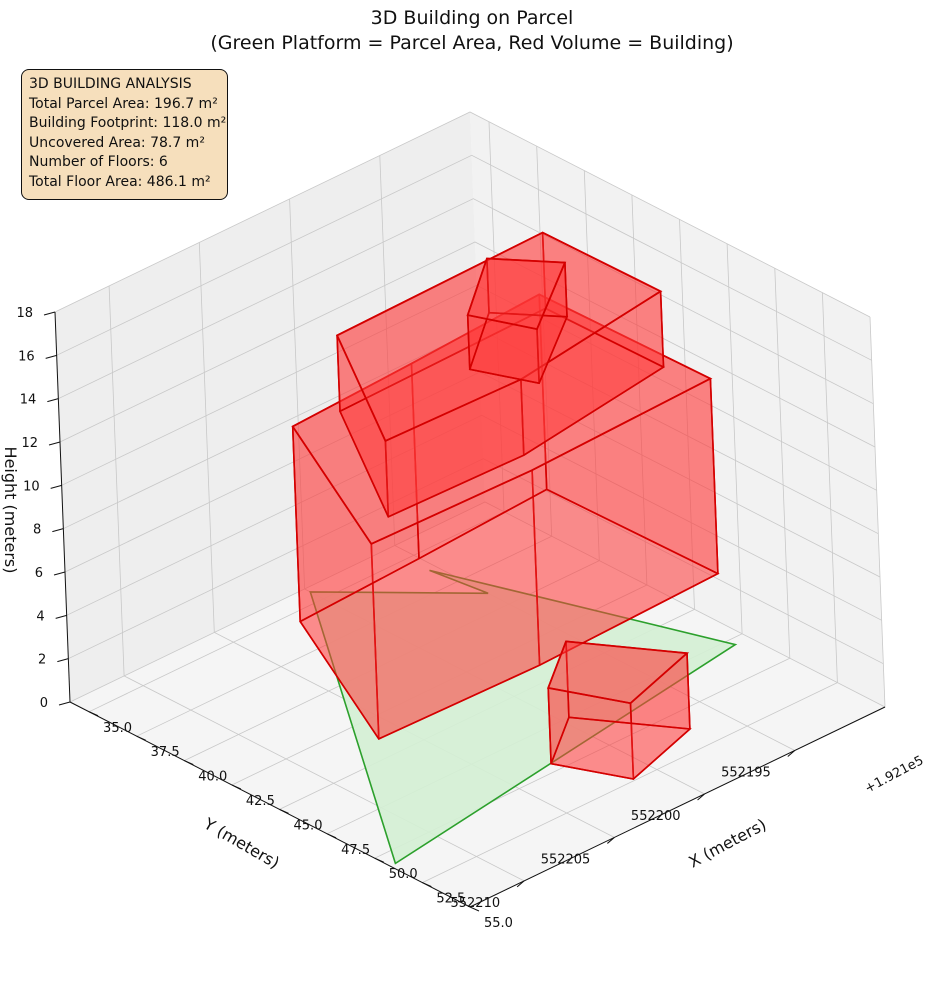  Describe the element at coordinates (498, 923) in the screenshot. I see `x-tick-label: 55.0` at that location.